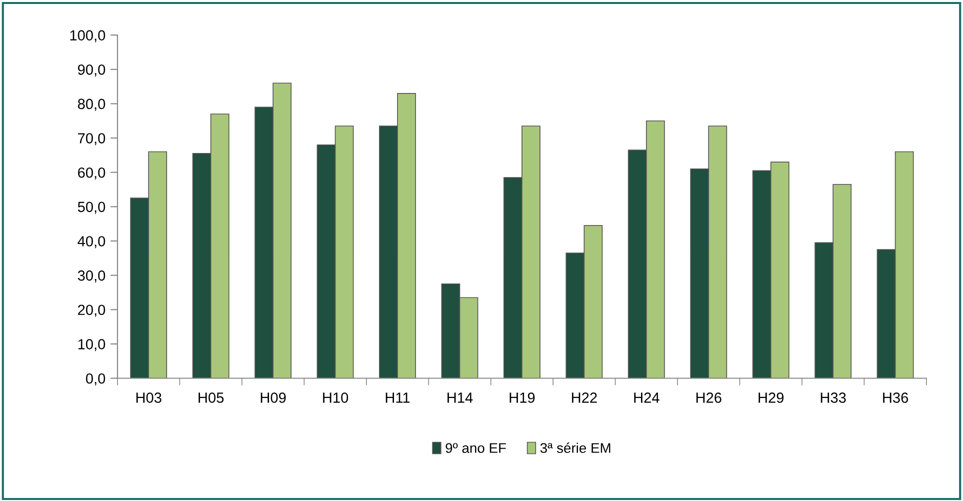 This screenshot has height=501, width=963. Describe the element at coordinates (771, 397) in the screenshot. I see `x-tick-label: H29` at that location.